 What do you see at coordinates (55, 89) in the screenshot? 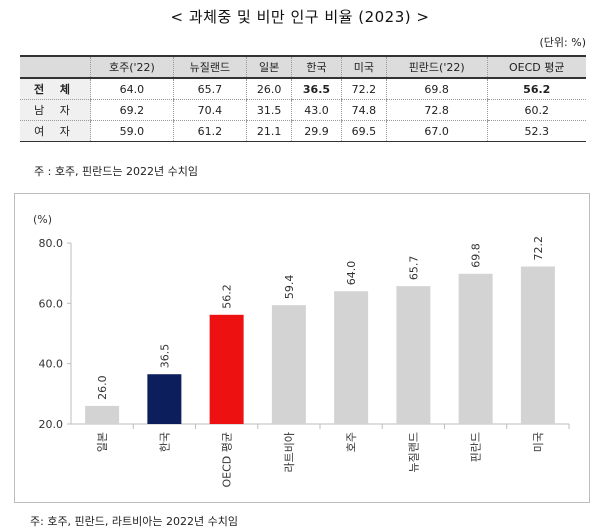
I see `row-label: 전 체` at bounding box center [55, 89].